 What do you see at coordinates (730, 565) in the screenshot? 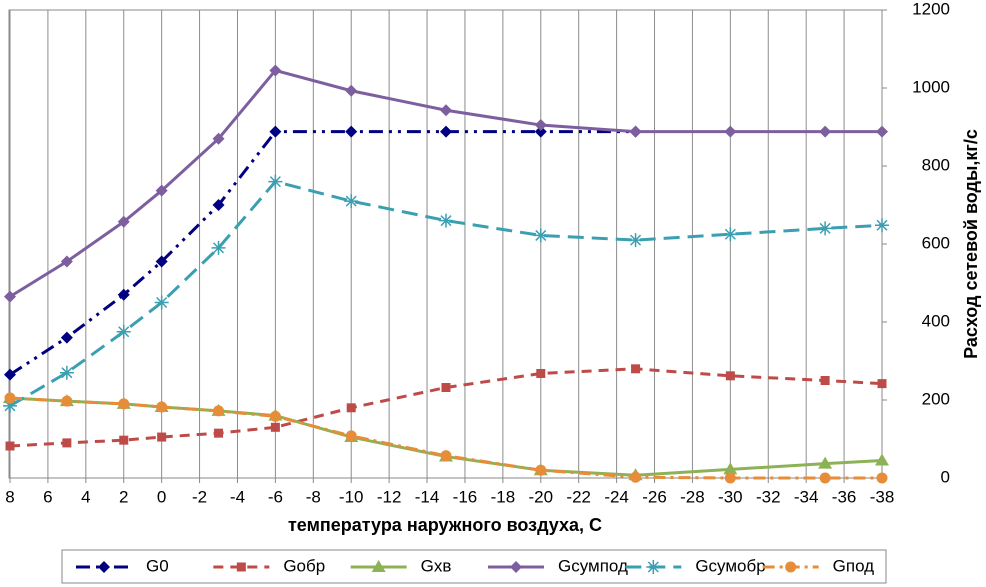
I see `legend-label: Gсумобр` at bounding box center [730, 565].